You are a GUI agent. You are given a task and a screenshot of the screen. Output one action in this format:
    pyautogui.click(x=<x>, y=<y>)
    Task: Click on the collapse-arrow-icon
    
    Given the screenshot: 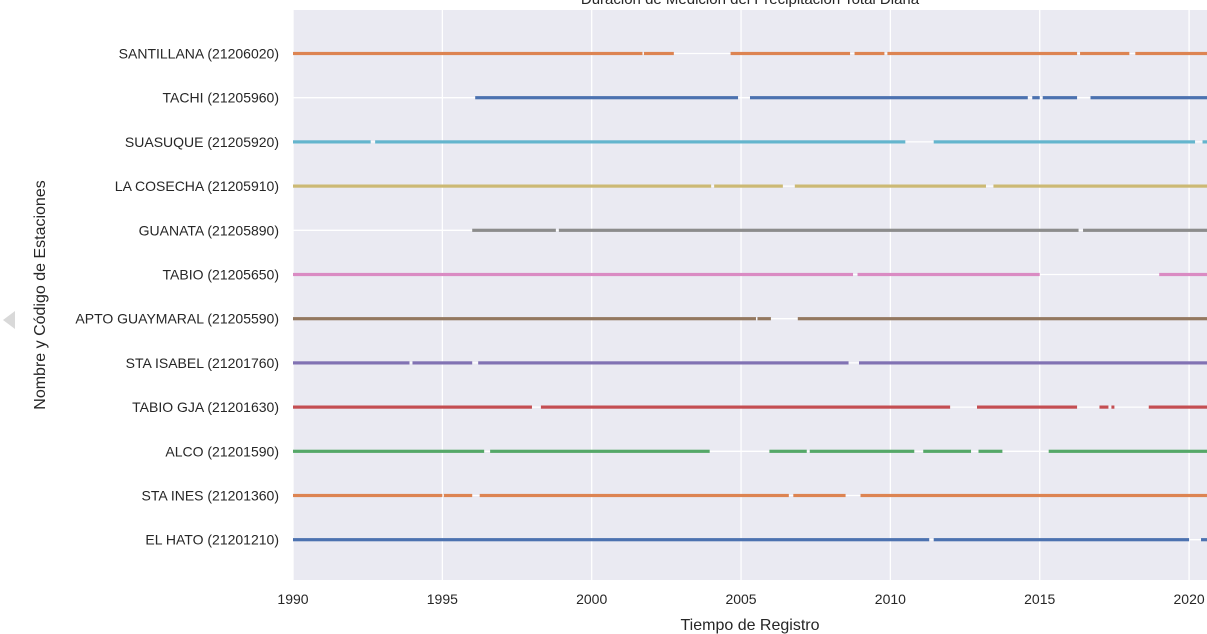 What is the action you would take?
    pyautogui.click(x=9, y=320)
    